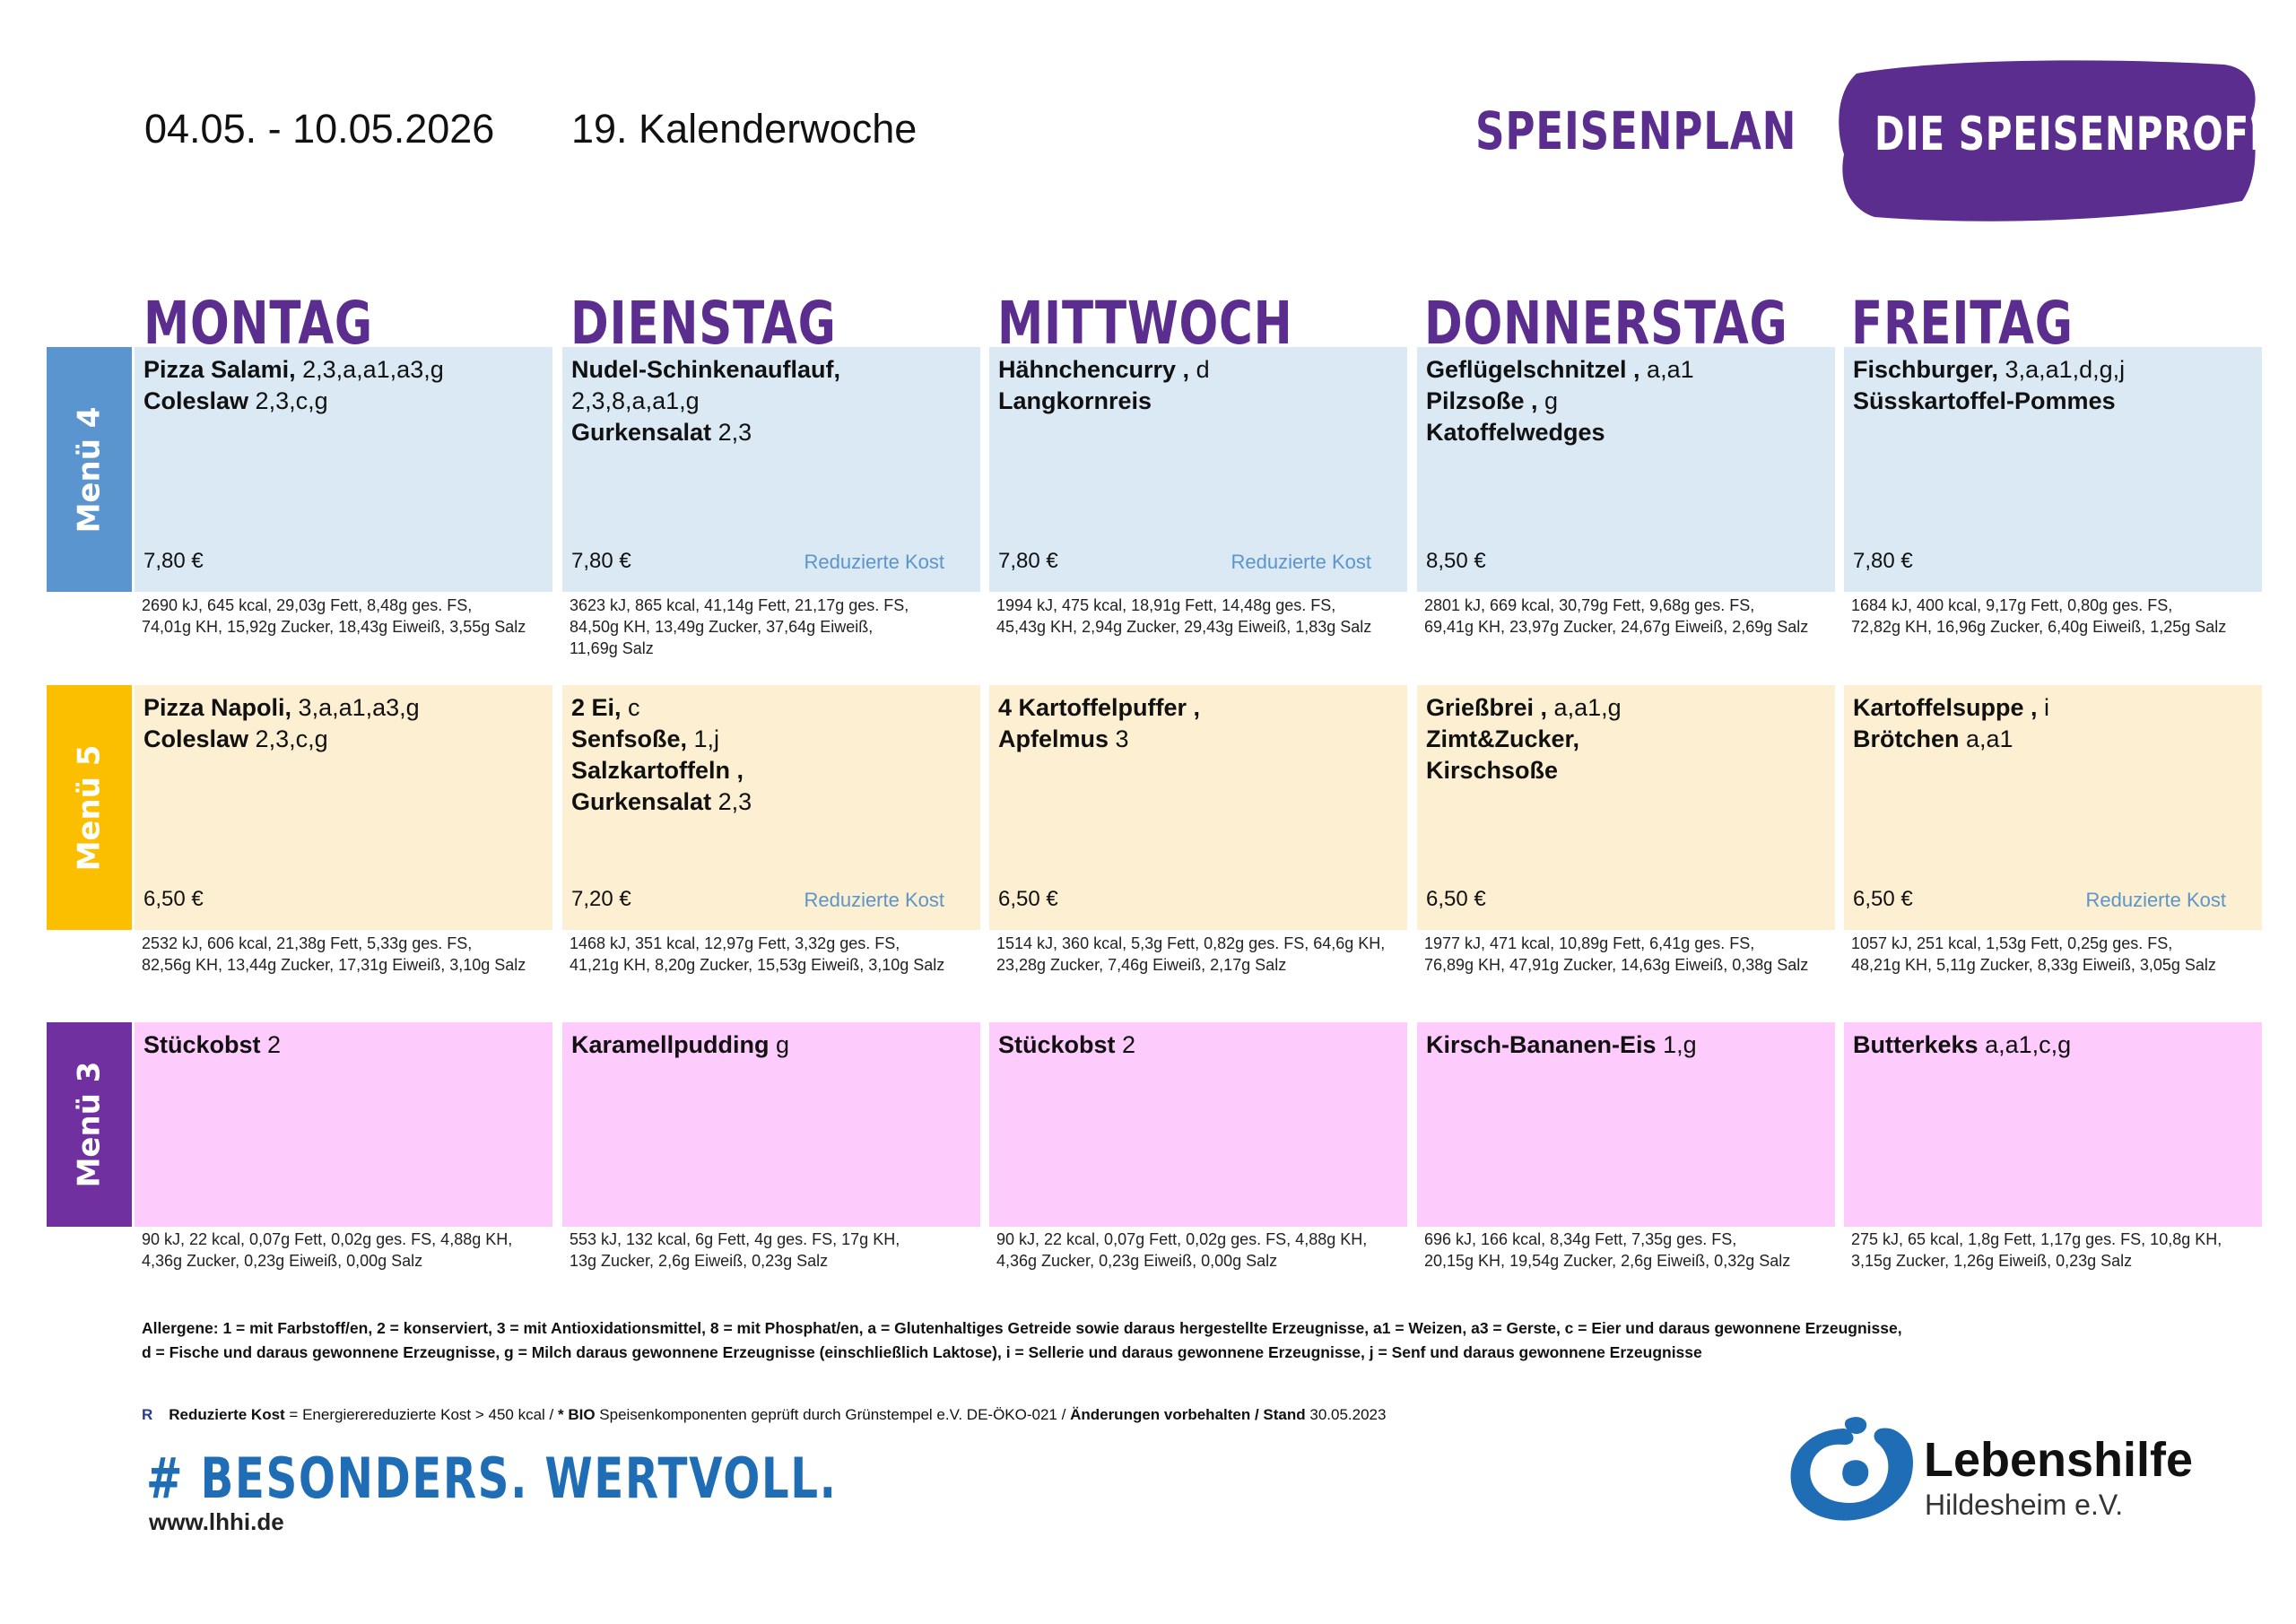 The image size is (2296, 1624). I want to click on allergen-codes: a,a1, so click(1986, 738).